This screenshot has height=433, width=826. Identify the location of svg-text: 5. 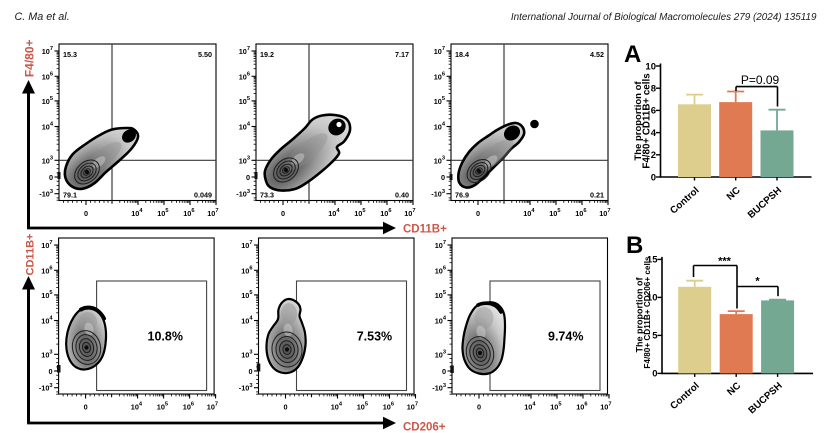
(655, 336).